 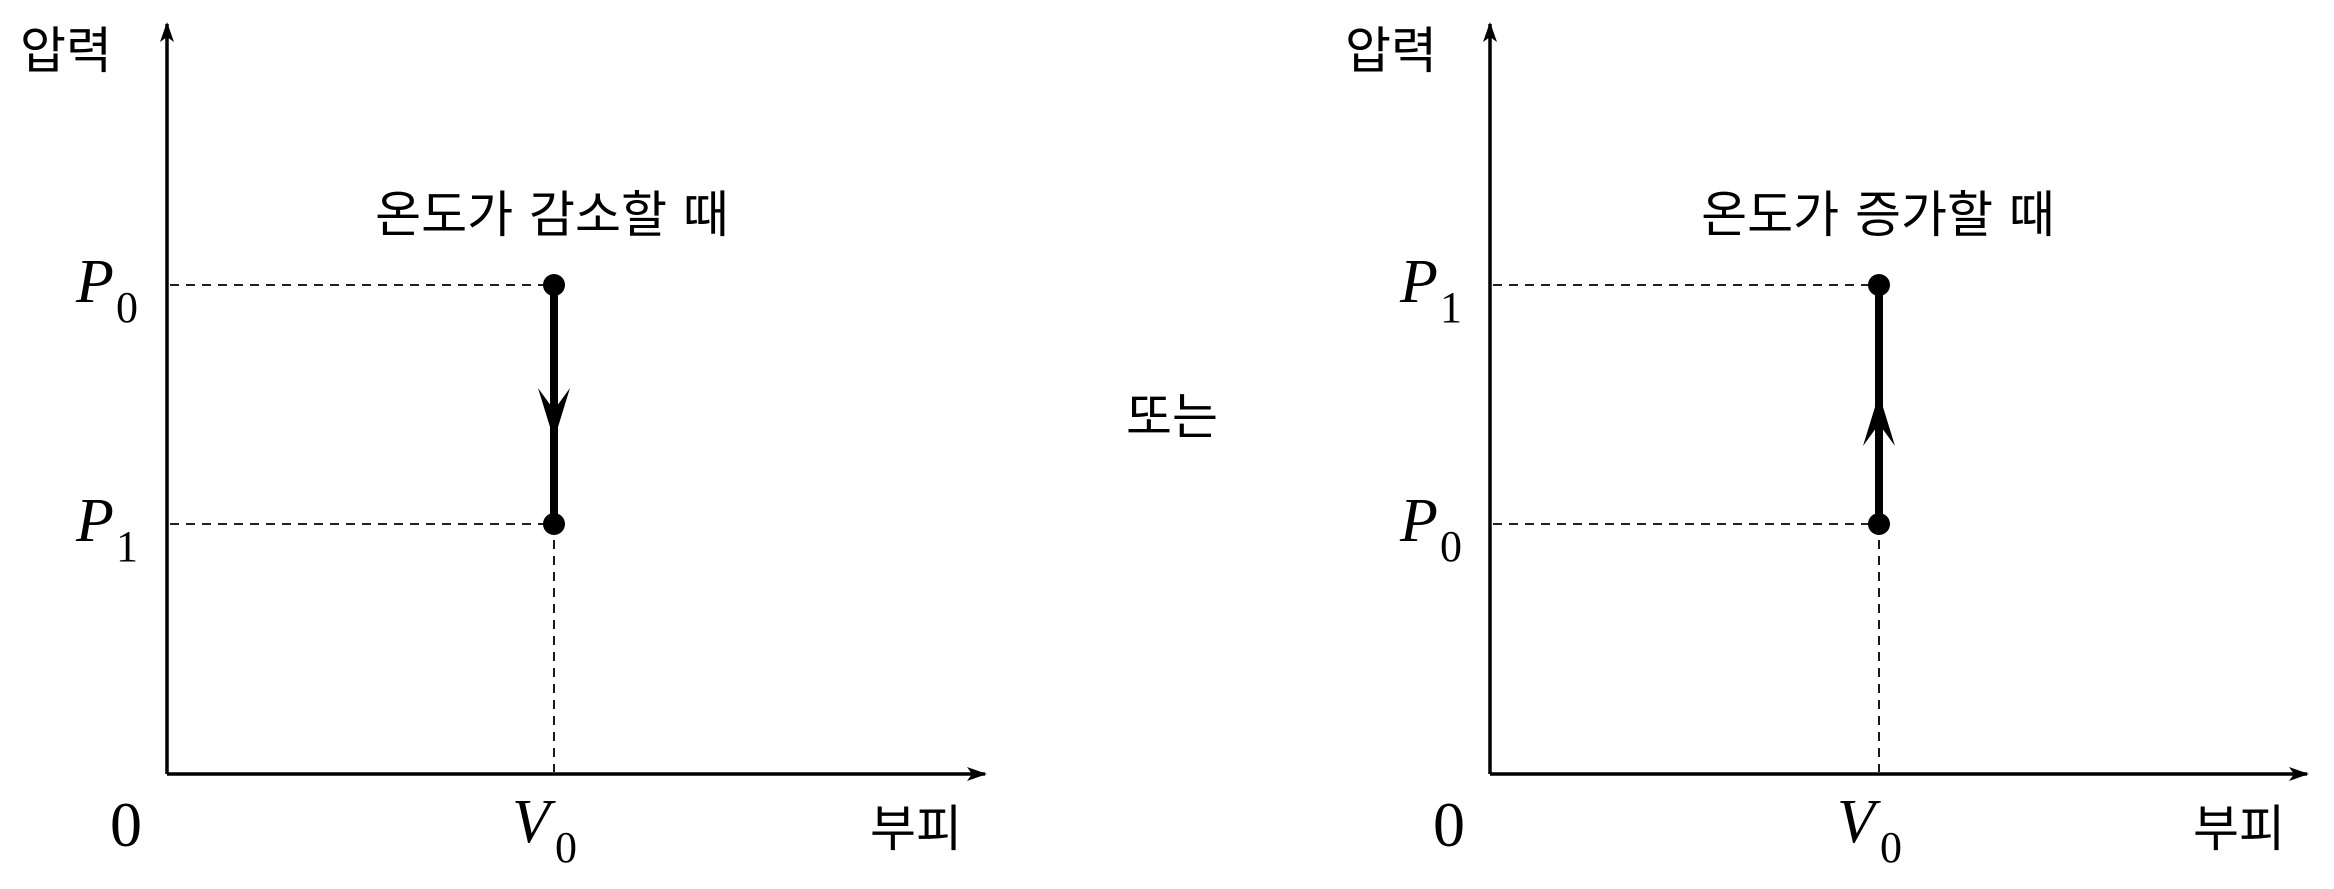 I want to click on y-tick-upper: P 0, so click(x=106, y=290).